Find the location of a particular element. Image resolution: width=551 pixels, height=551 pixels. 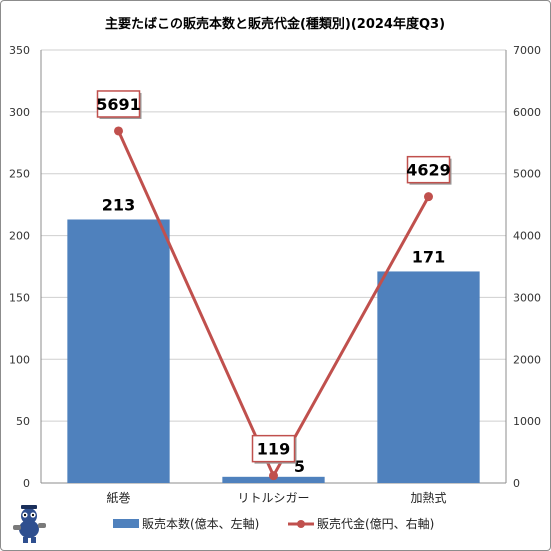

left-tick-label: 350 is located at coordinates (19, 50).